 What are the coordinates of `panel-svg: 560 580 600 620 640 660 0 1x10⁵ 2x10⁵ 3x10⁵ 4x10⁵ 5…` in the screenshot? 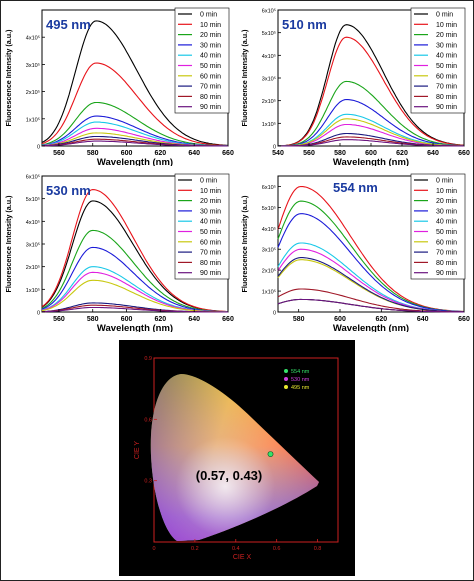 It's located at (119, 254).